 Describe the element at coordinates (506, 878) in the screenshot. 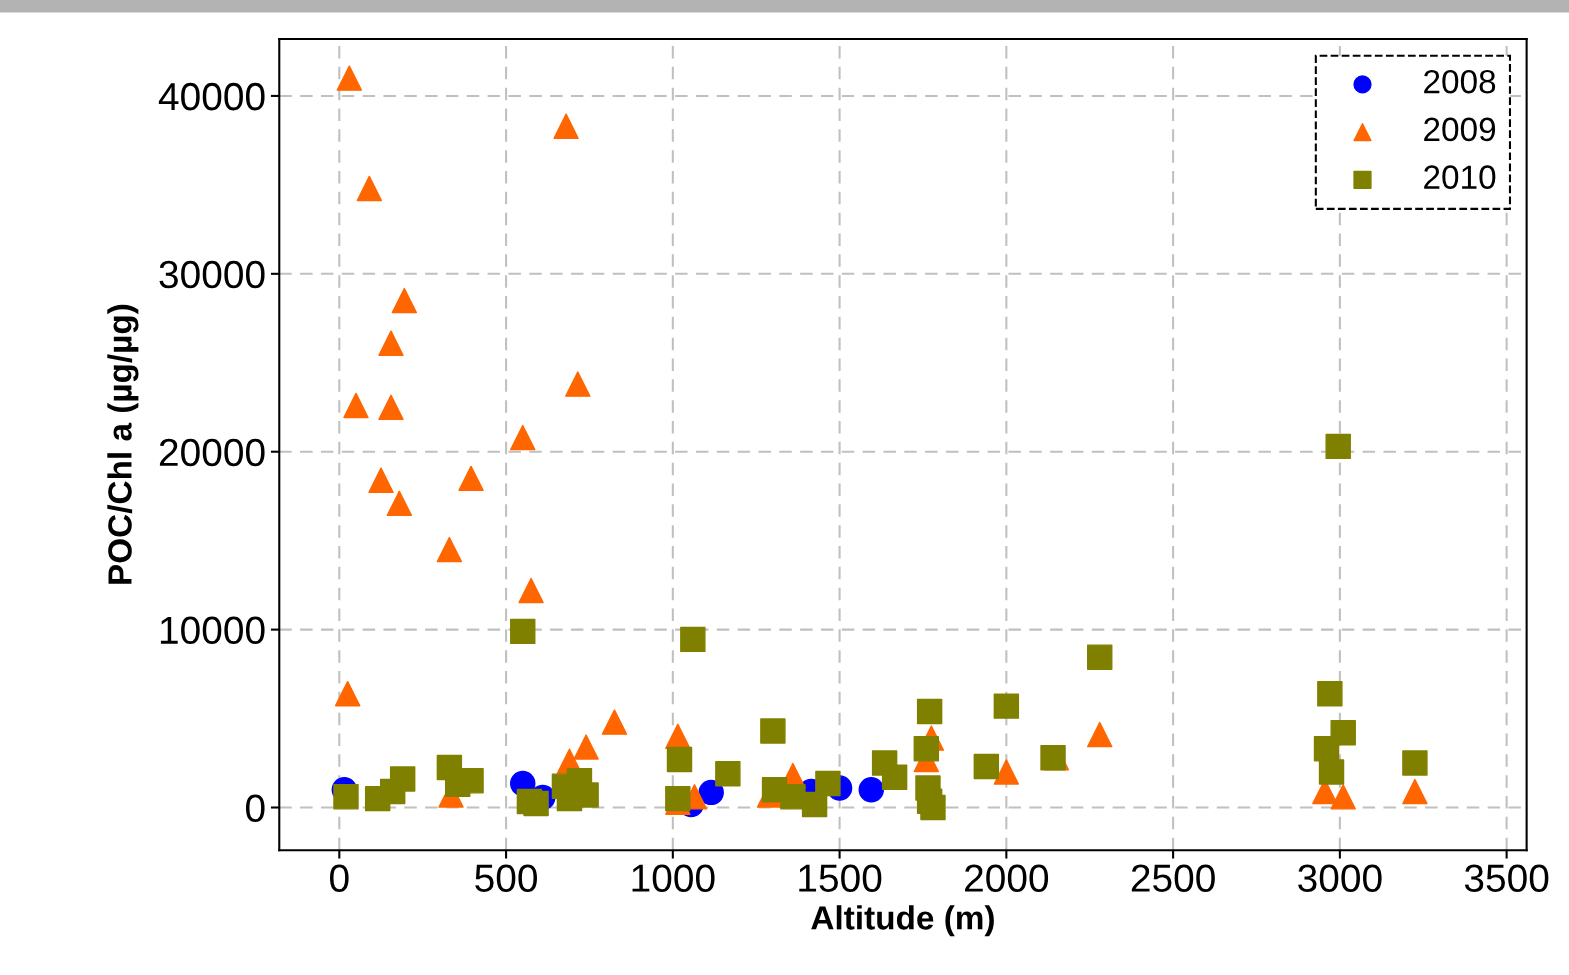

I see `x-tick-label: 500` at that location.